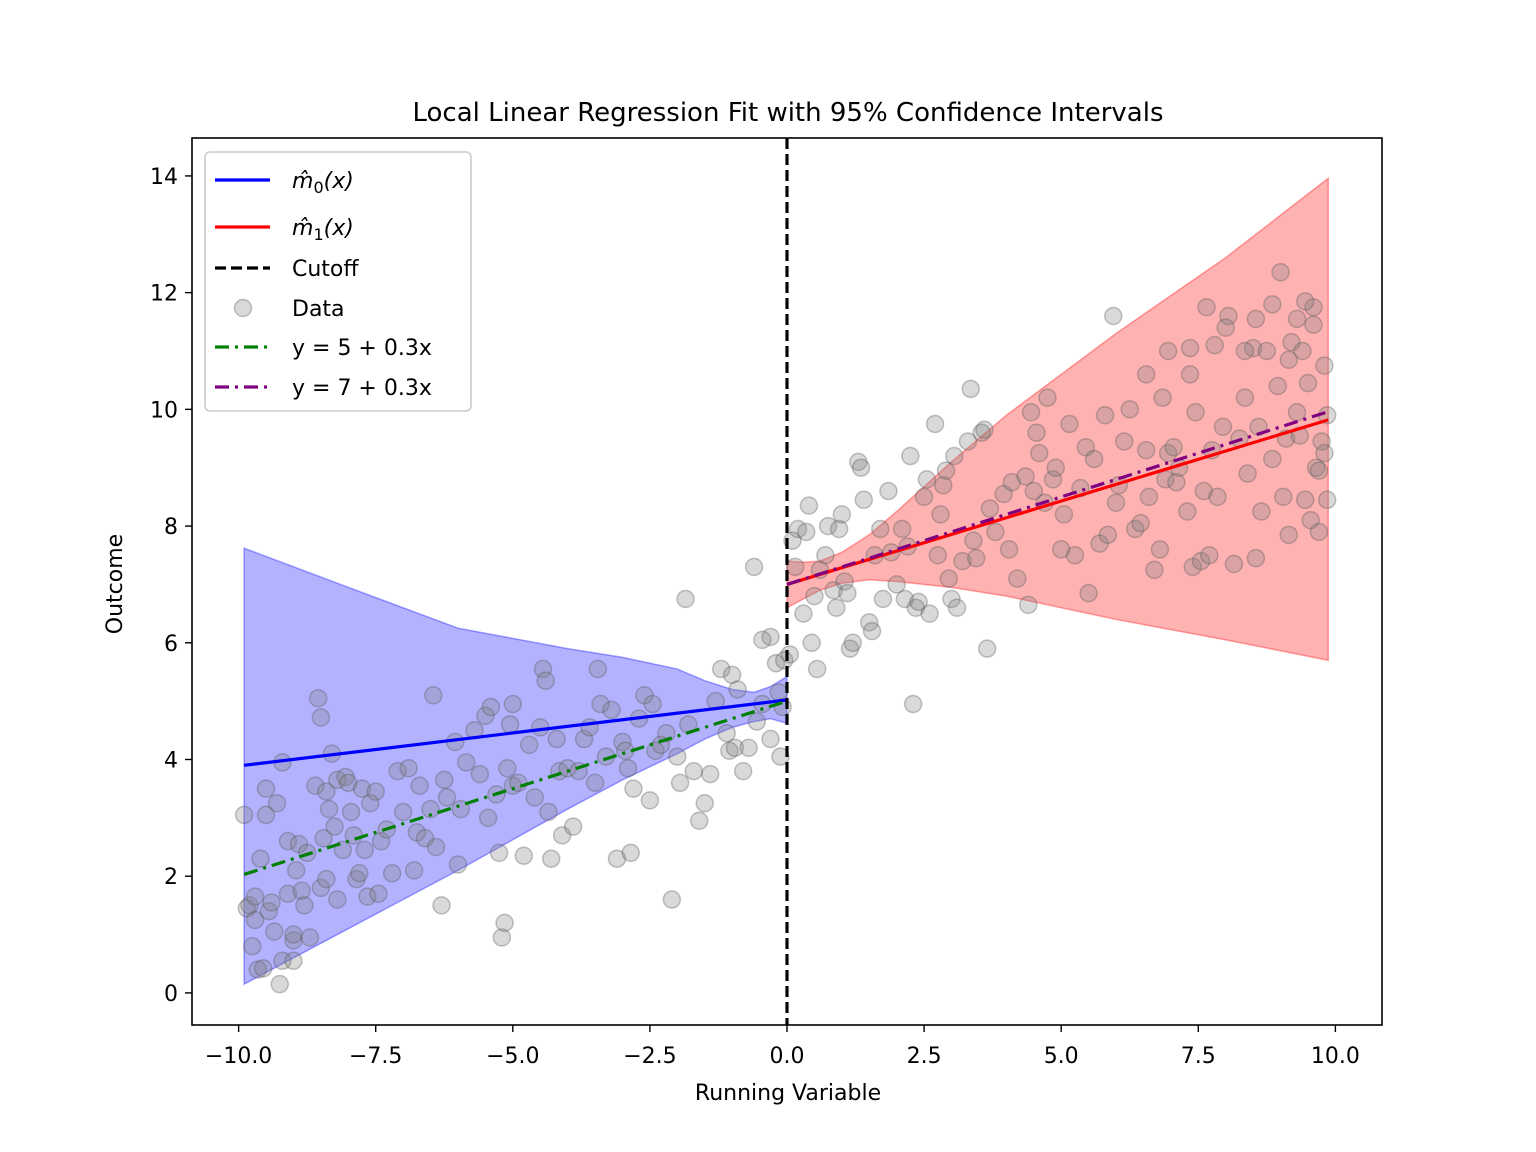 The width and height of the screenshot is (1536, 1152). I want to click on y-axis-label: Outcome, so click(115, 584).